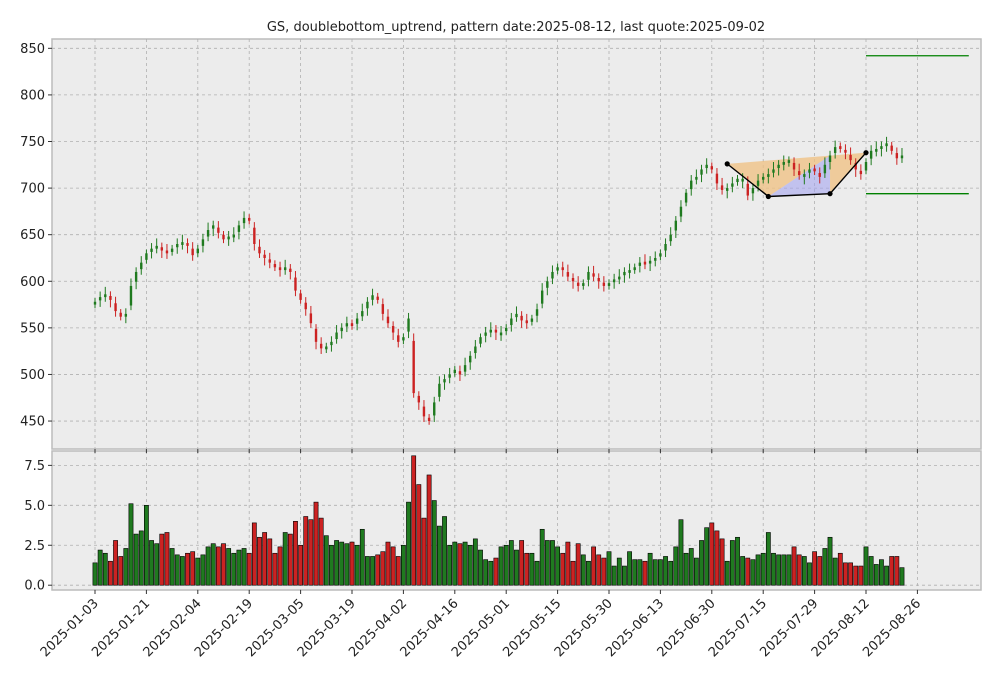 Image resolution: width=1001 pixels, height=682 pixels. I want to click on volume-tick-label: 2.5, so click(34, 546).